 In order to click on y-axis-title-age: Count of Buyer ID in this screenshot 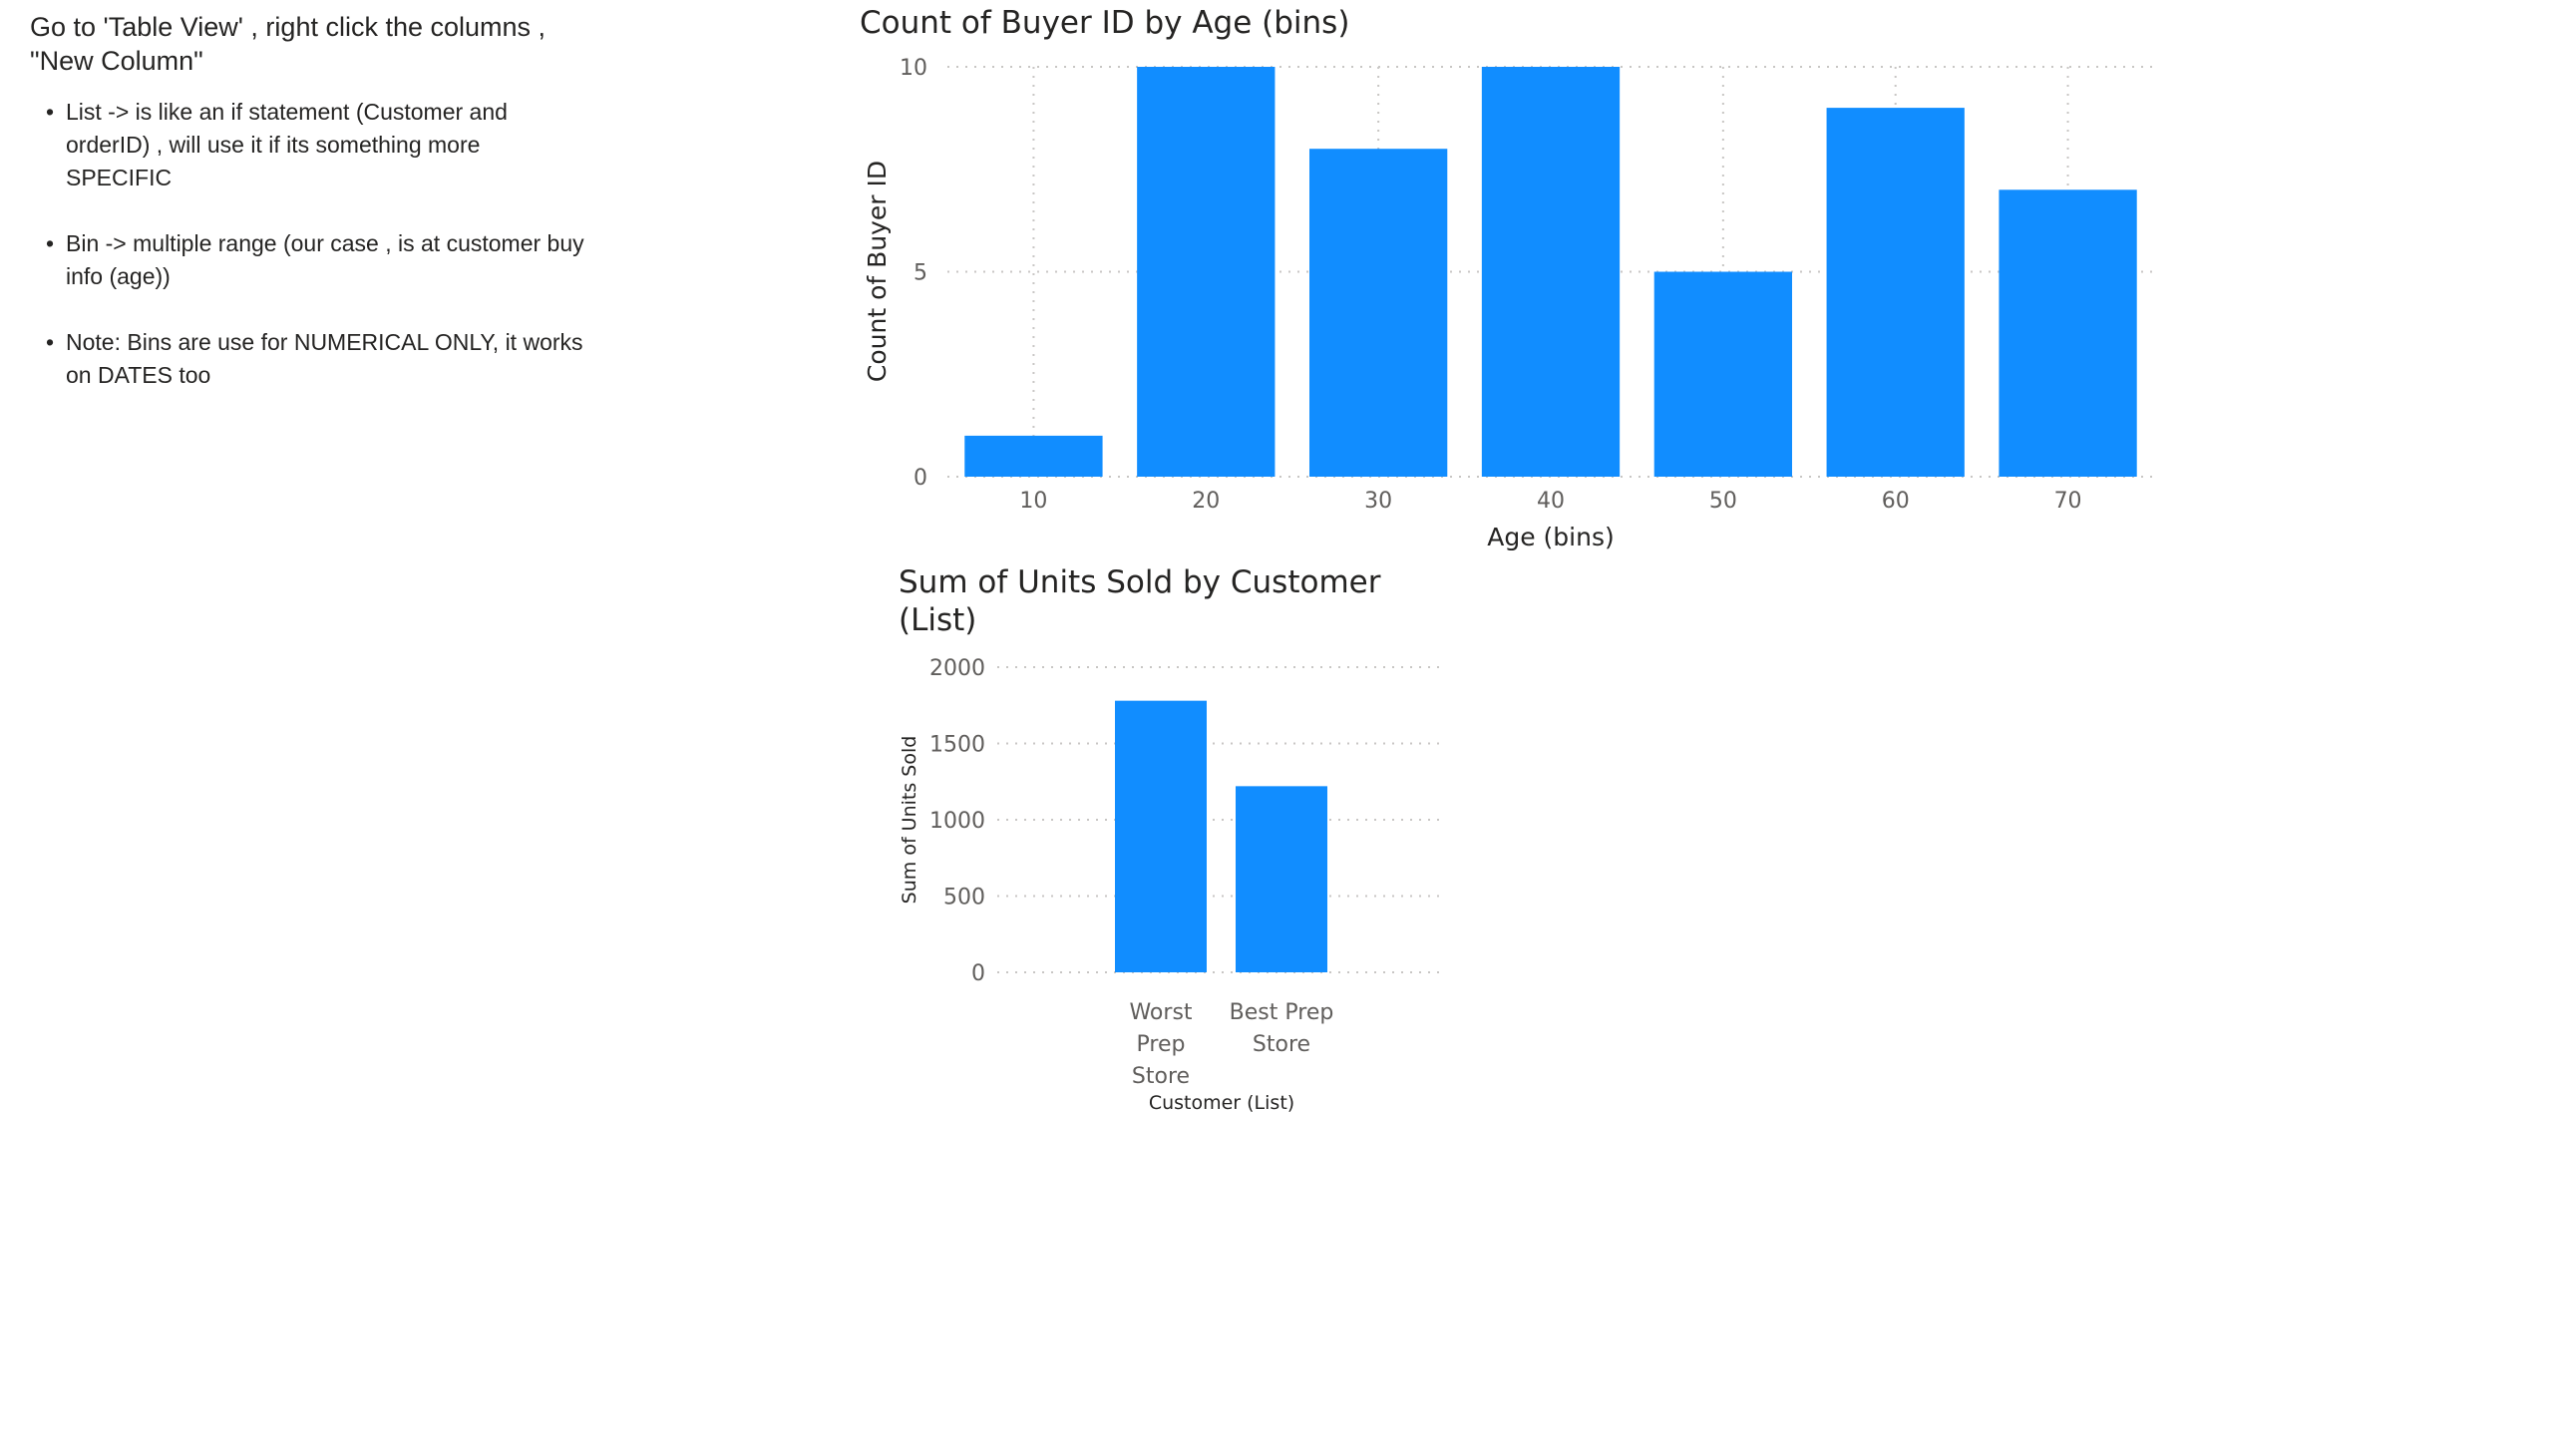, I will do `click(878, 271)`.